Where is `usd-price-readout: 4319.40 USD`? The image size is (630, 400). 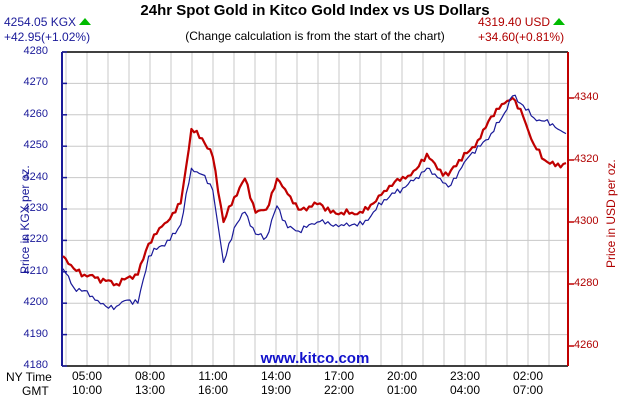
usd-price-readout: 4319.40 USD is located at coordinates (522, 22).